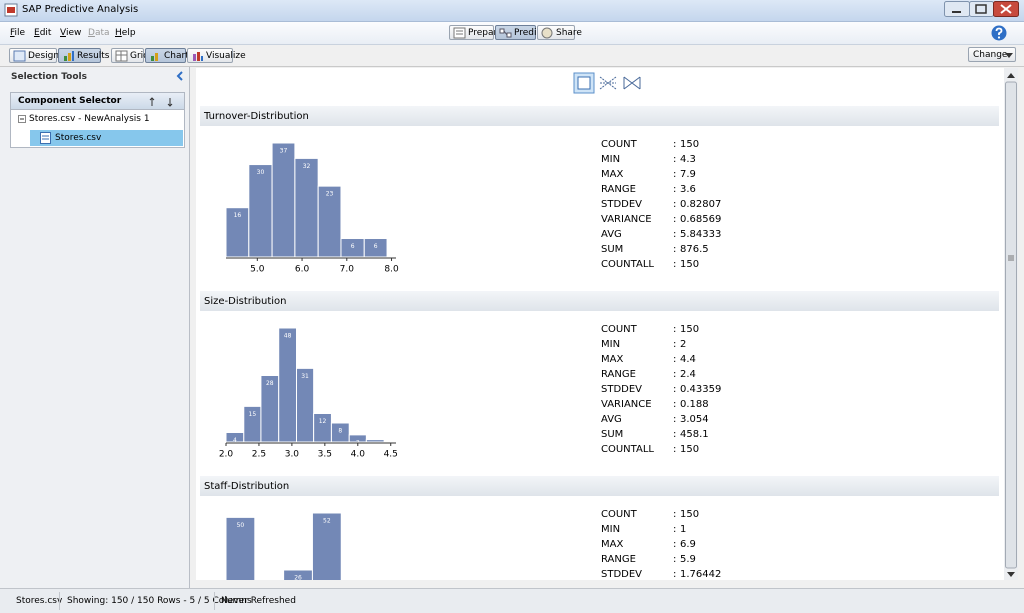  What do you see at coordinates (612, 359) in the screenshot?
I see `stat-name: MAX` at bounding box center [612, 359].